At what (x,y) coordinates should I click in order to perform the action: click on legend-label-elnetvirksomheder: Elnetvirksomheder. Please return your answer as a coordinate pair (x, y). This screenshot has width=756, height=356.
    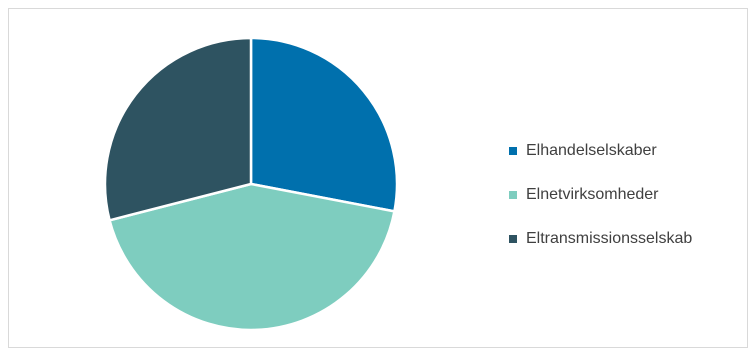
    Looking at the image, I should click on (592, 194).